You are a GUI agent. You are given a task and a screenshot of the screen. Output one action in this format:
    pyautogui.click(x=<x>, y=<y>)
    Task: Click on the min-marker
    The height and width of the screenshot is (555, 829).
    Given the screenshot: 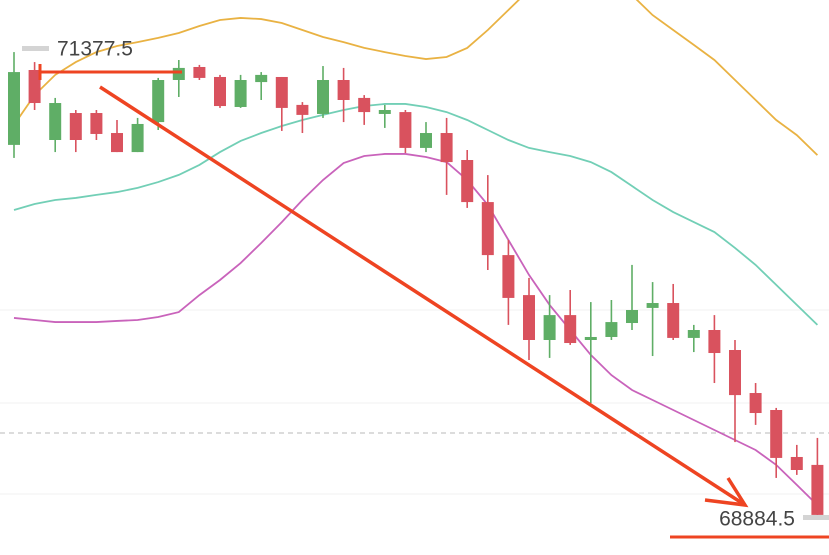 What is the action you would take?
    pyautogui.click(x=816, y=517)
    